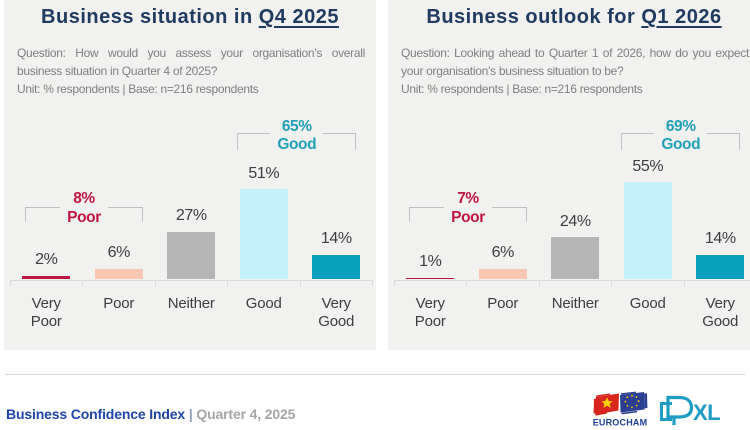 This screenshot has width=750, height=430. I want to click on value-label-very-poor: 2%, so click(46, 260).